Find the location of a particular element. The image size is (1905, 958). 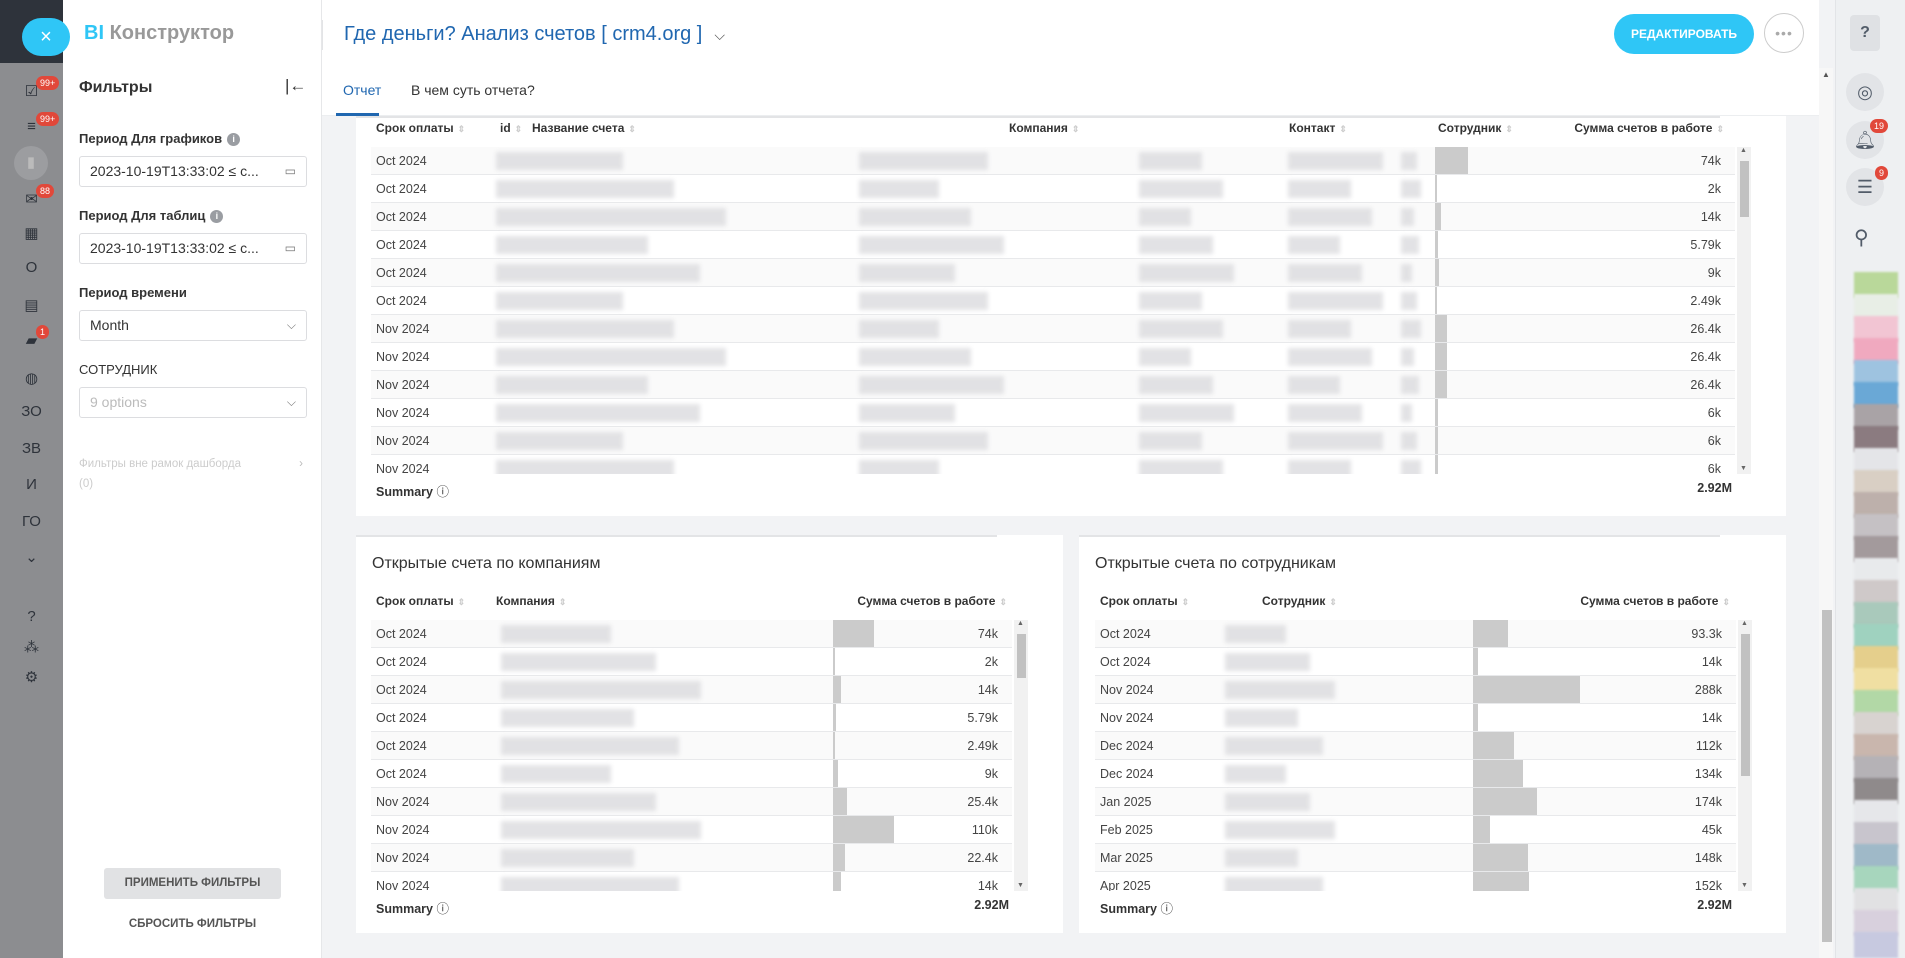

table-row: Feb 2025 45k is located at coordinates (1415, 830).